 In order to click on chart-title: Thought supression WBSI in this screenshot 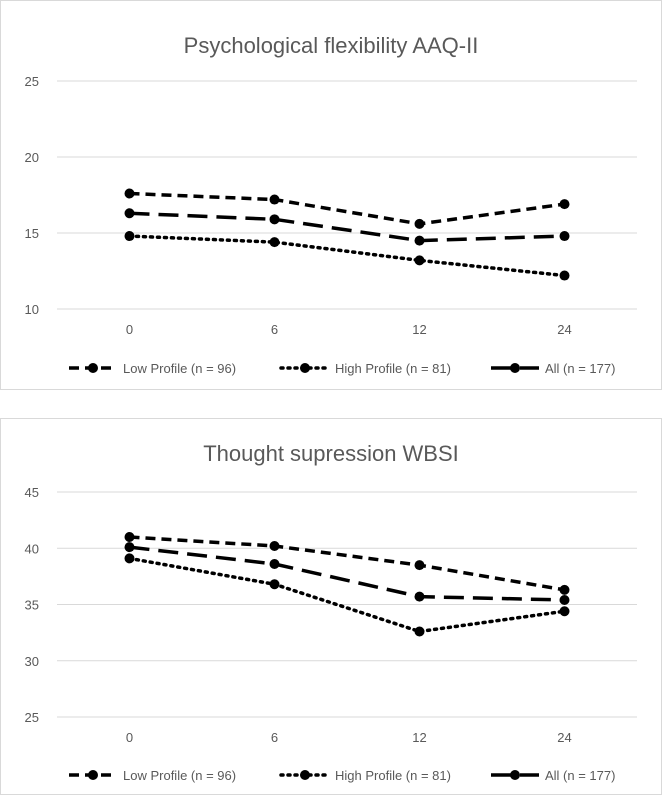, I will do `click(331, 453)`.